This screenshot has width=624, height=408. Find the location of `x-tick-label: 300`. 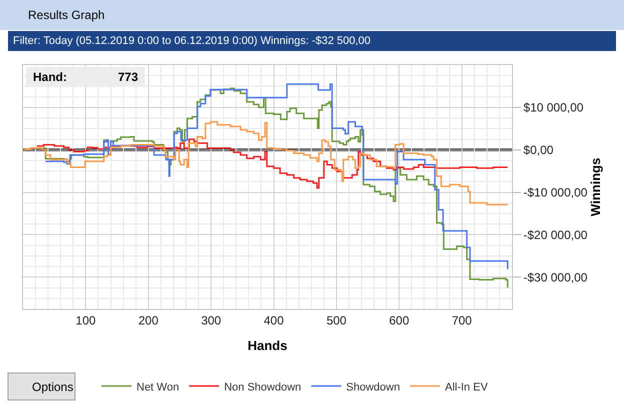

x-tick-label: 300 is located at coordinates (211, 320).